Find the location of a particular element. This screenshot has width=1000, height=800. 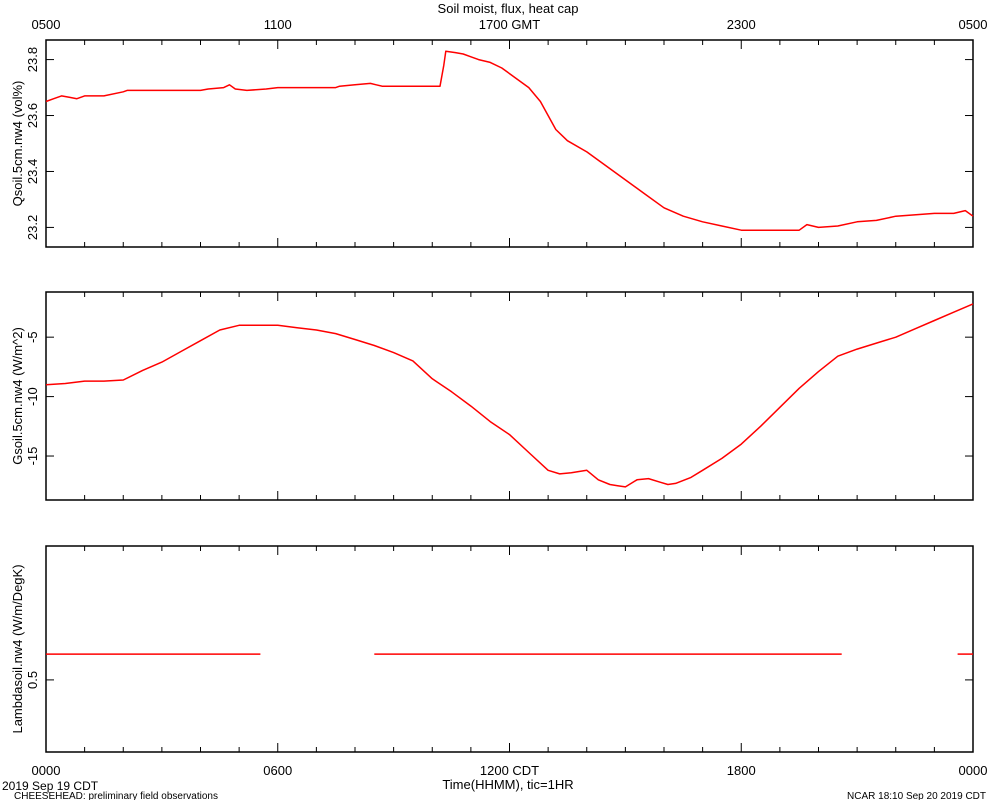

y-axis-label: Qsoil.5cm.nw4 (vol%) is located at coordinates (17, 144).